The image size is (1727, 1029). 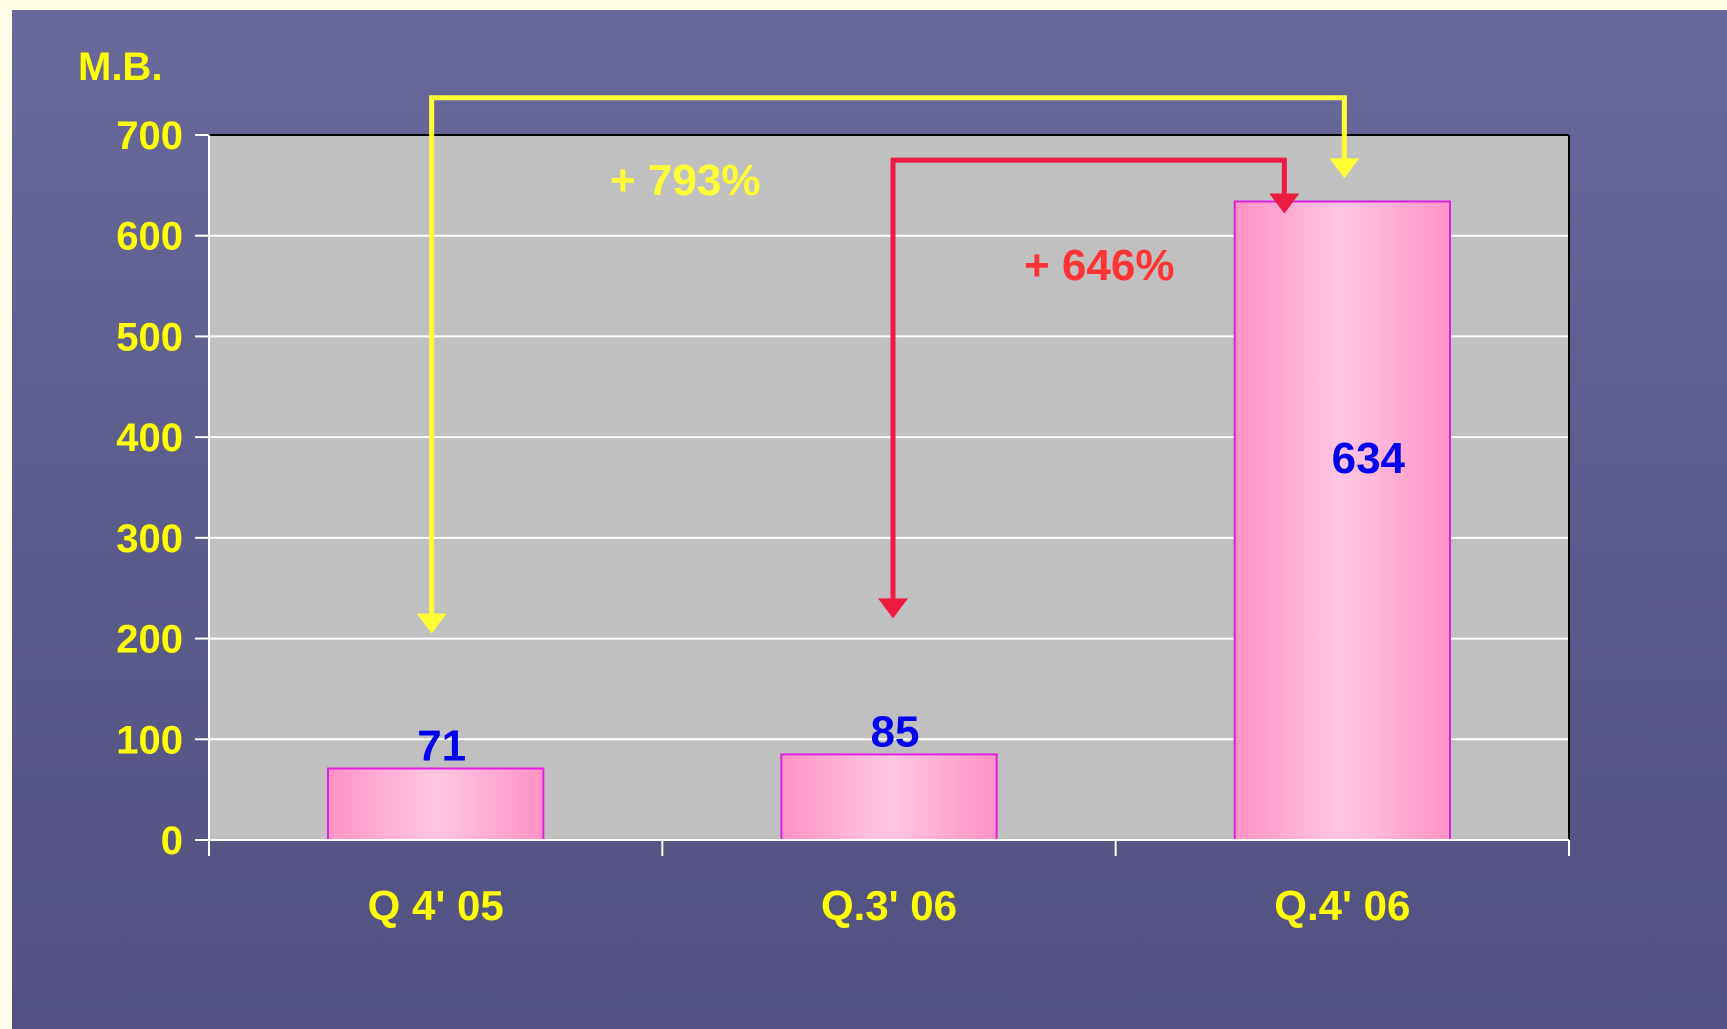 I want to click on y-tick-label: 700, so click(x=149, y=136).